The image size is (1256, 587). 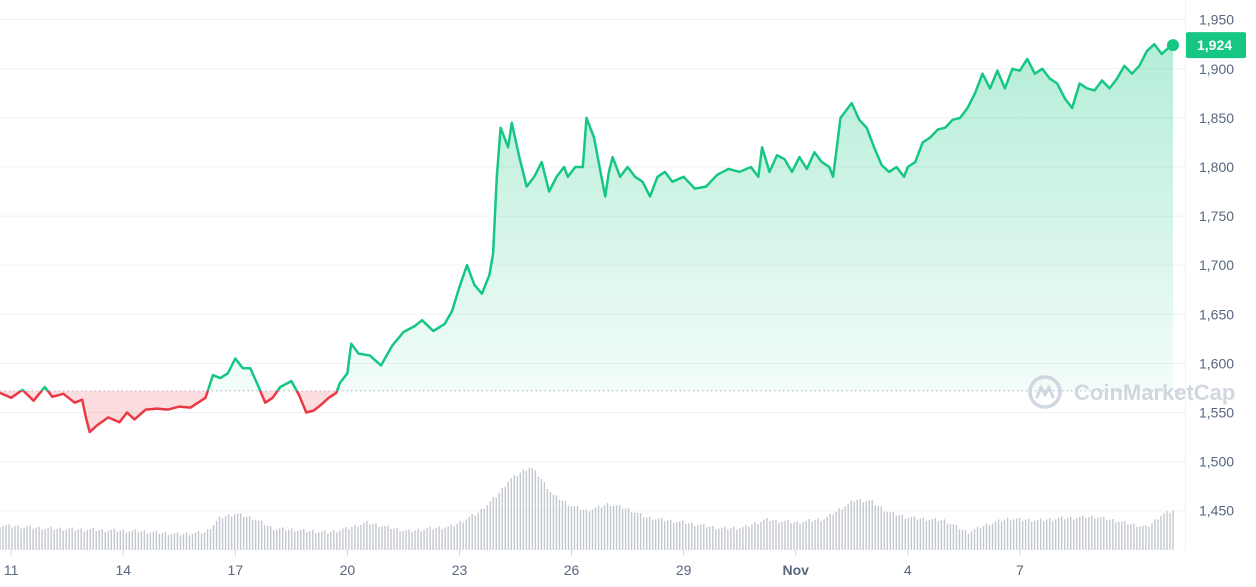 What do you see at coordinates (586, 411) in the screenshot?
I see `price-area-down` at bounding box center [586, 411].